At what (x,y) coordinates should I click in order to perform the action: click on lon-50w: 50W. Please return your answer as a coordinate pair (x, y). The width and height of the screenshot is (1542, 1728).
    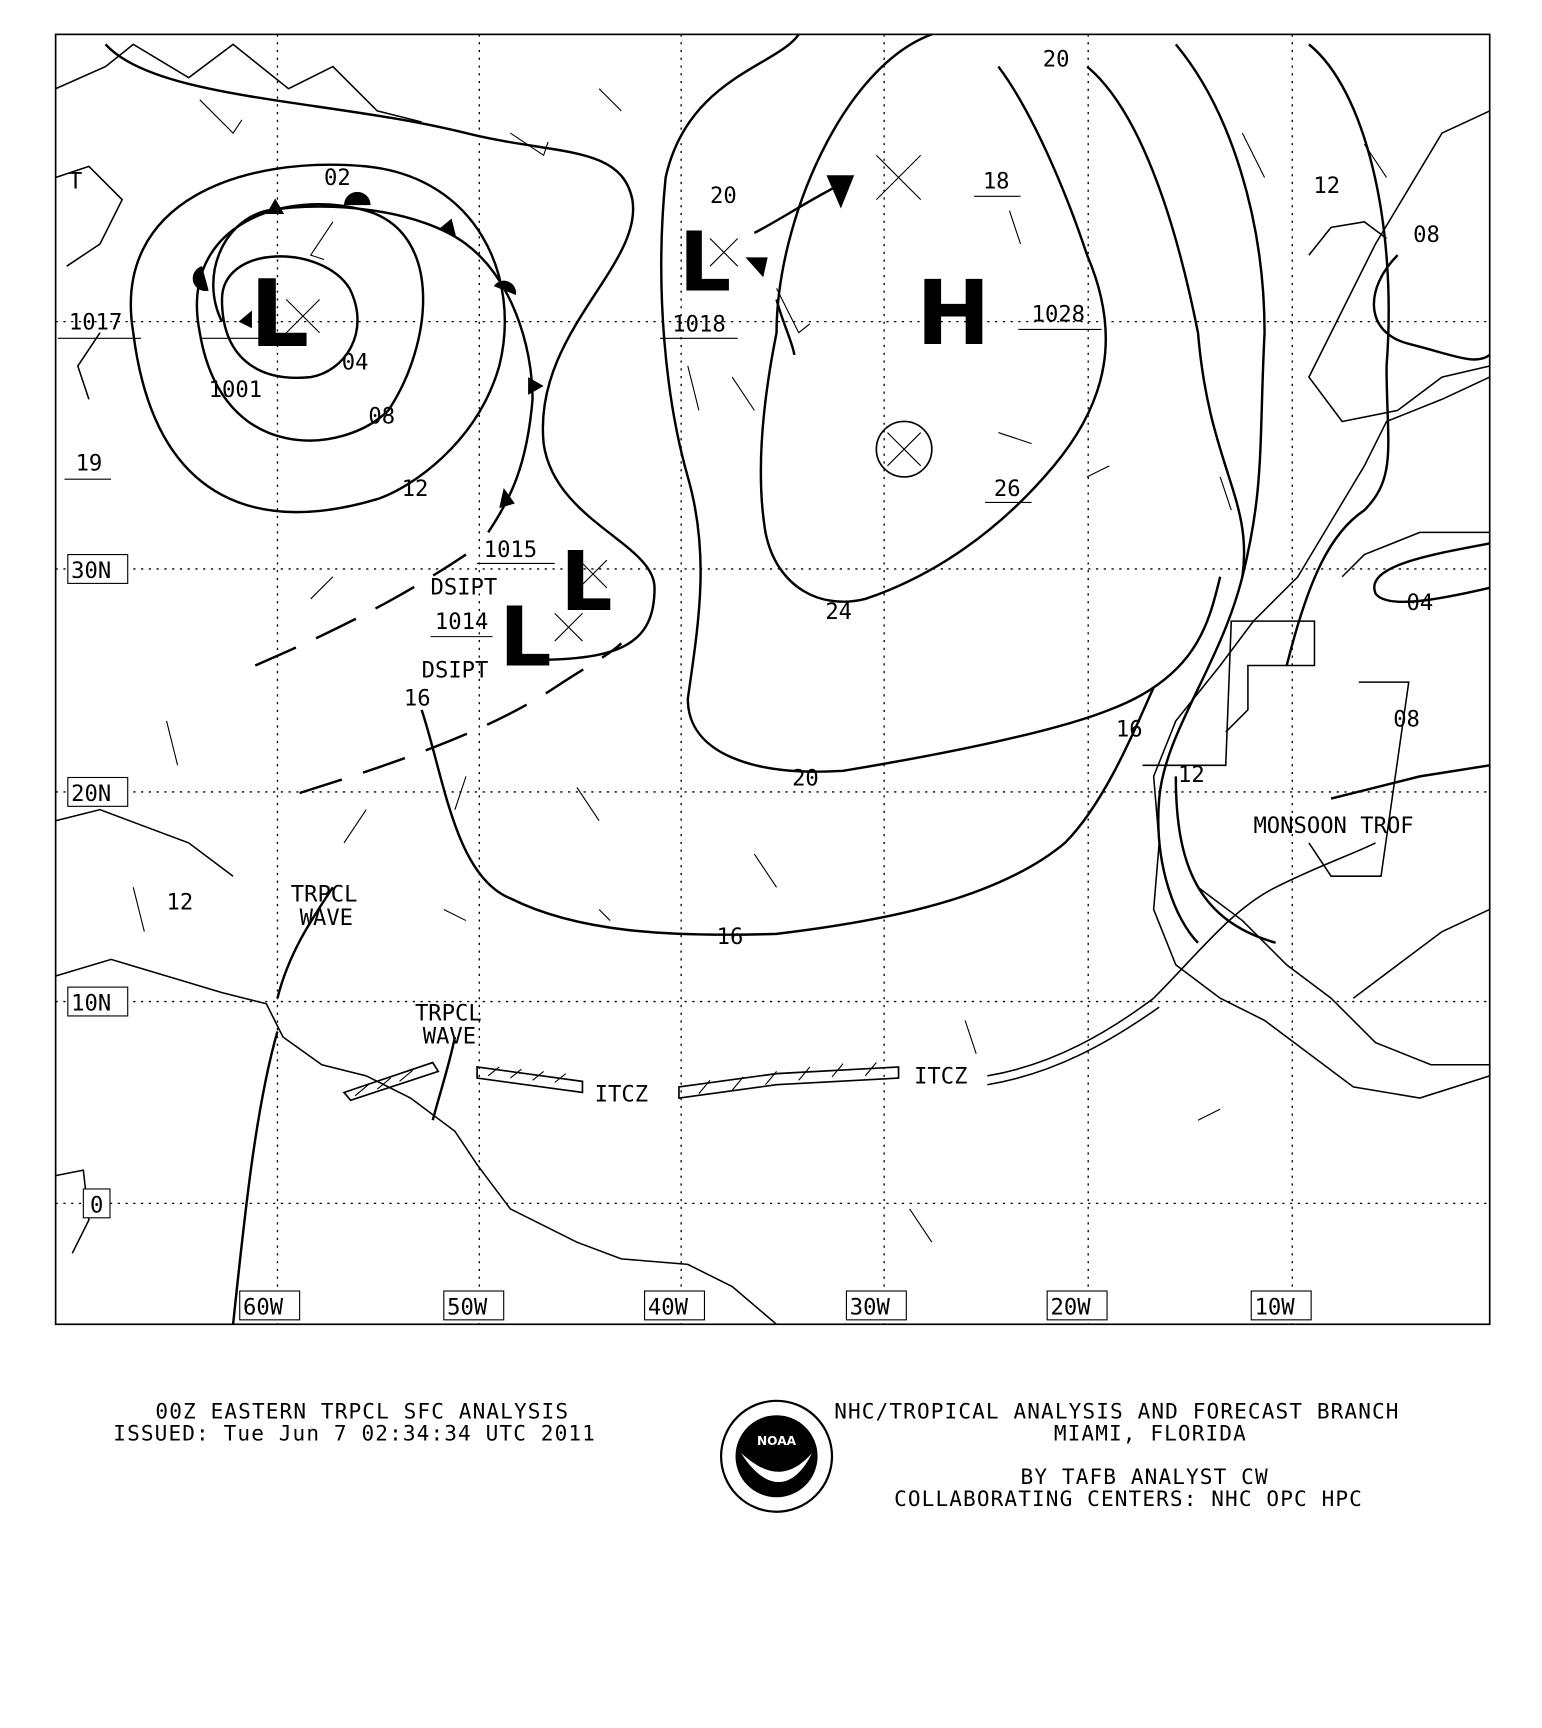
    Looking at the image, I should click on (467, 1307).